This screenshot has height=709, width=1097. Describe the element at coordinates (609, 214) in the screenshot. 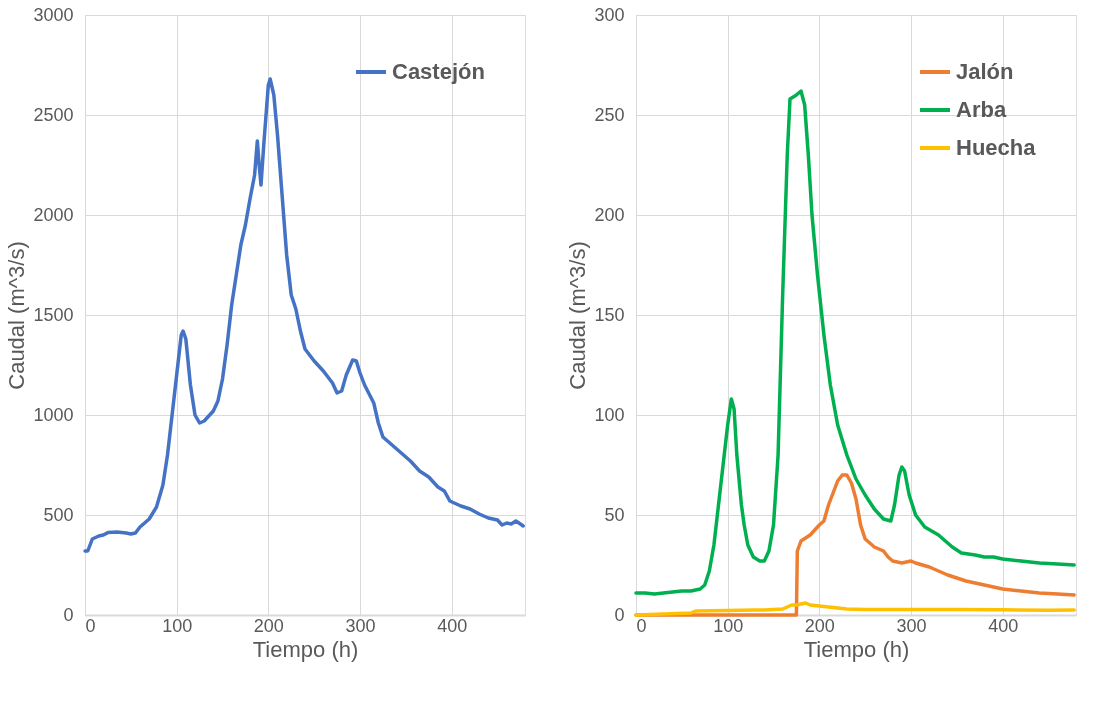

I see `y-tick-label: 200` at that location.